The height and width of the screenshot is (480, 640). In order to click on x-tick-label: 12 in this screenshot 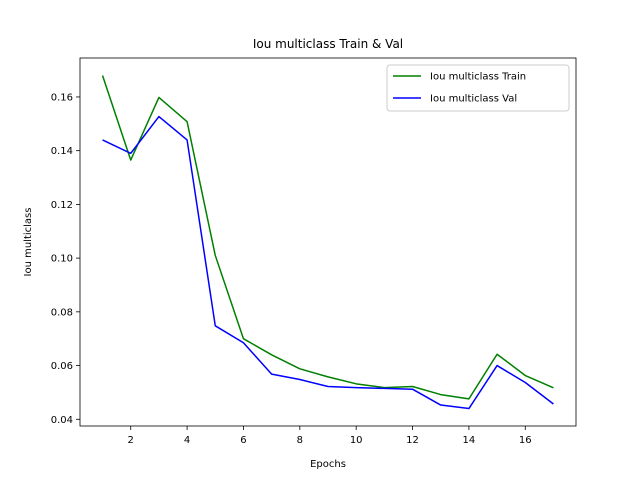, I will do `click(412, 440)`.